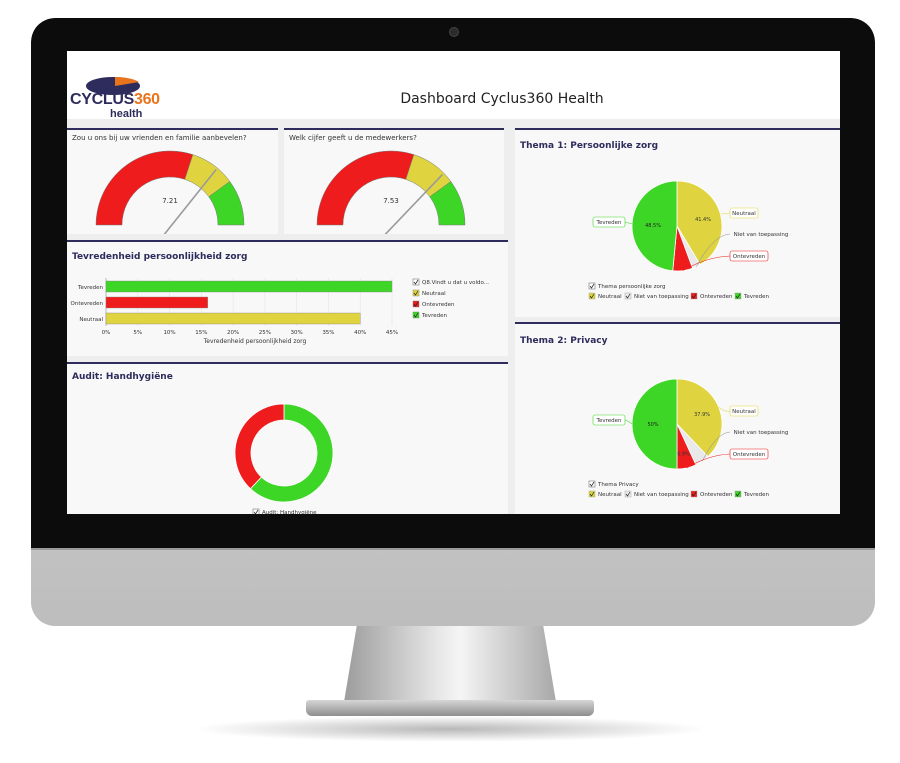 This screenshot has height=763, width=900. What do you see at coordinates (360, 333) in the screenshot?
I see `bar-tick-label: 40%` at bounding box center [360, 333].